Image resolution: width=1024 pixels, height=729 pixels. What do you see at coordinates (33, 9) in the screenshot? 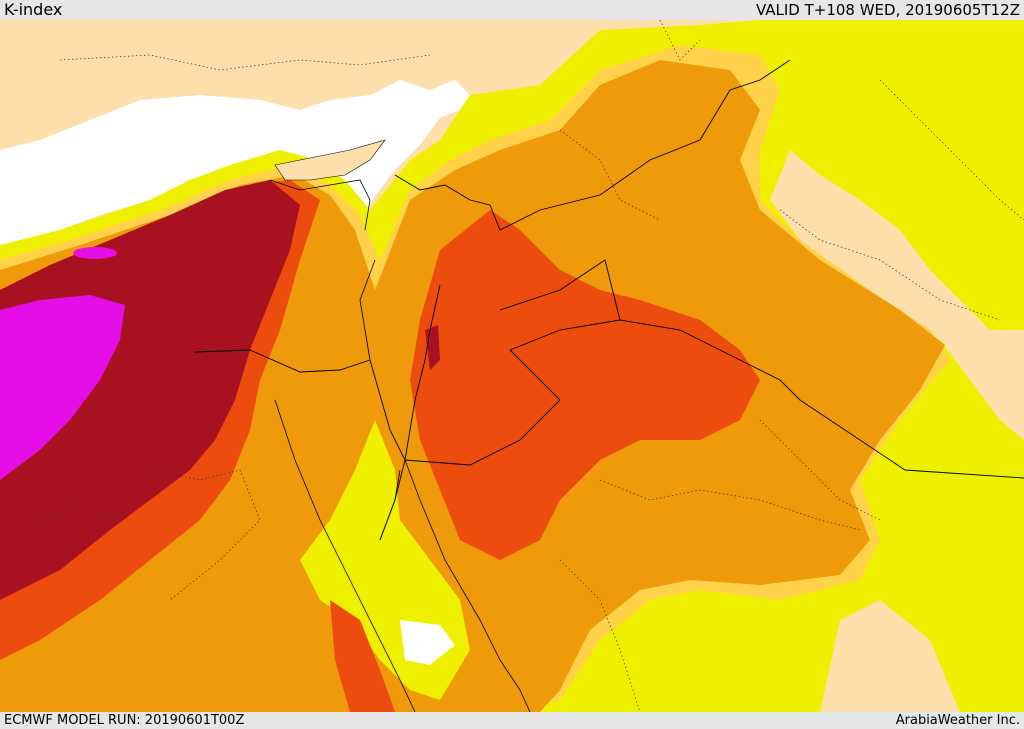
I see `map-title: K-index` at bounding box center [33, 9].